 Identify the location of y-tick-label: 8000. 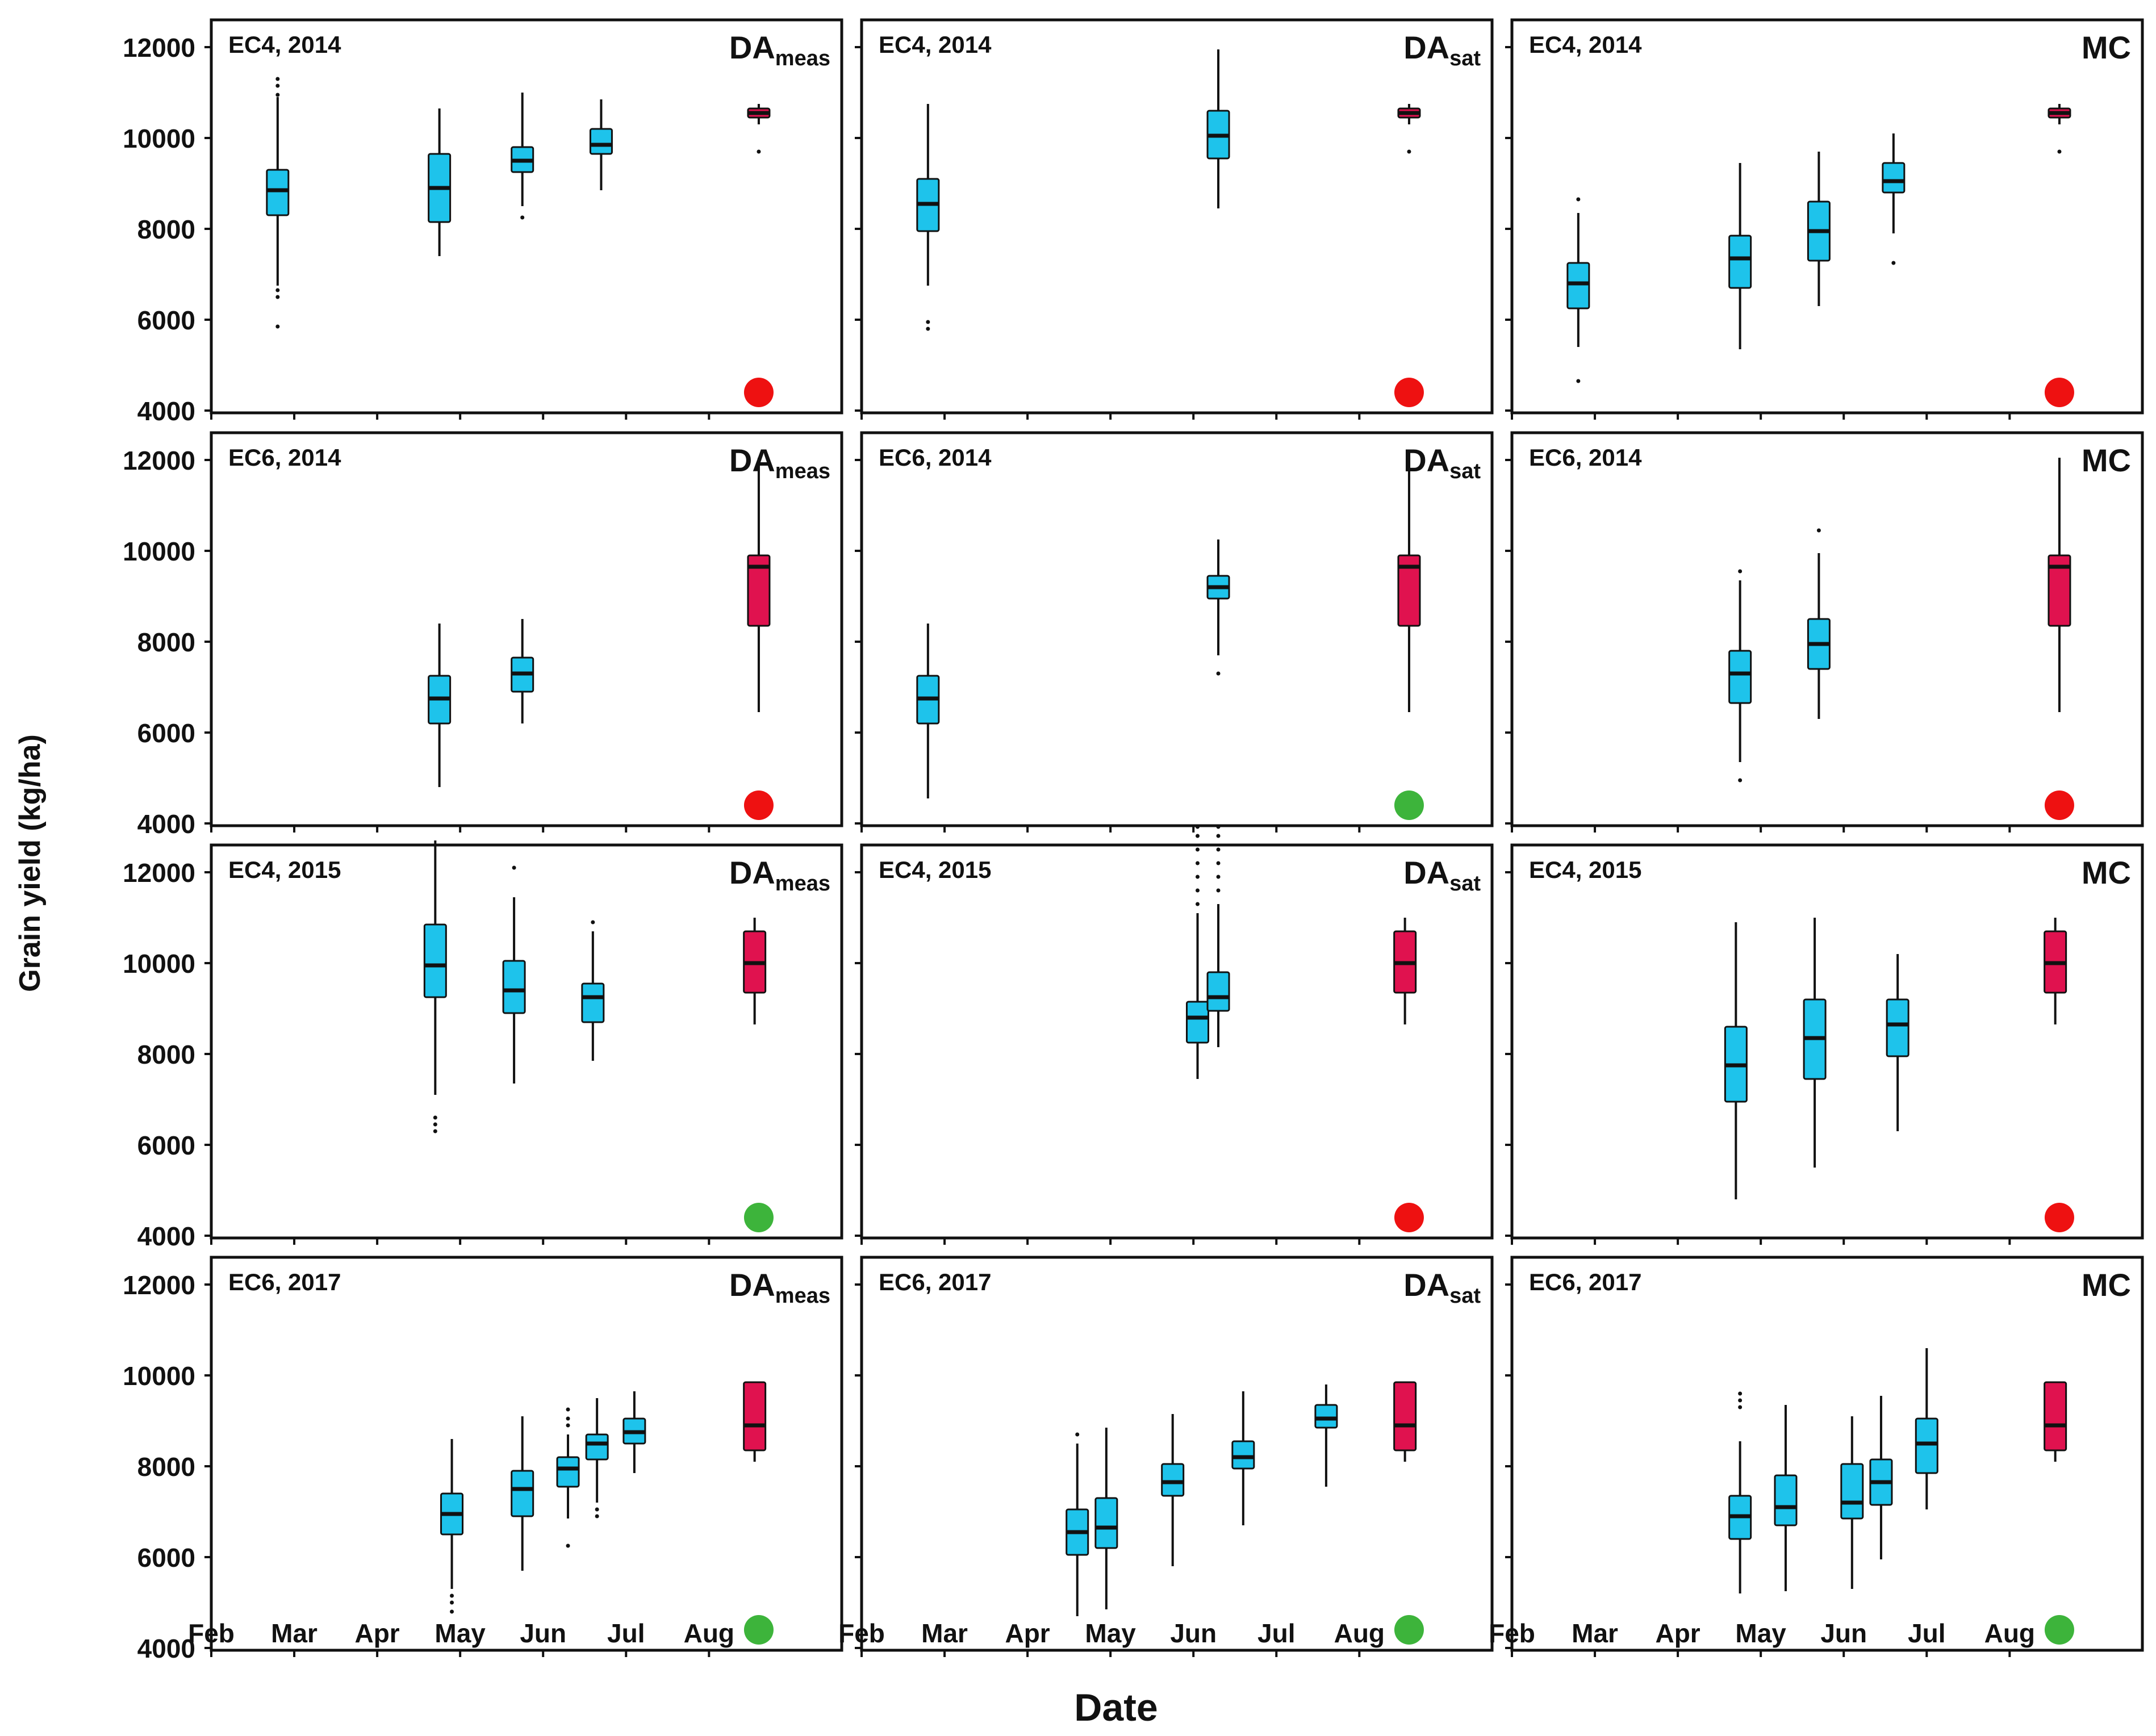
(166, 1467).